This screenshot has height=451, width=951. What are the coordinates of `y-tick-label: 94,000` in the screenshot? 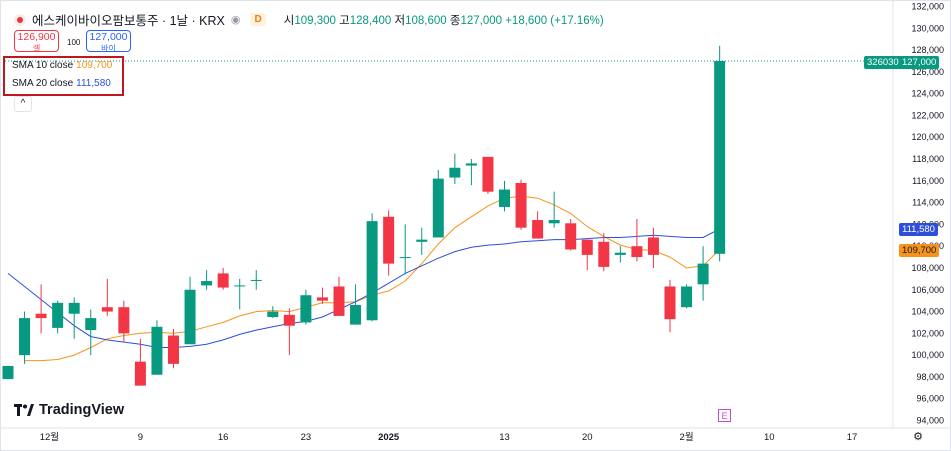 It's located at (930, 421).